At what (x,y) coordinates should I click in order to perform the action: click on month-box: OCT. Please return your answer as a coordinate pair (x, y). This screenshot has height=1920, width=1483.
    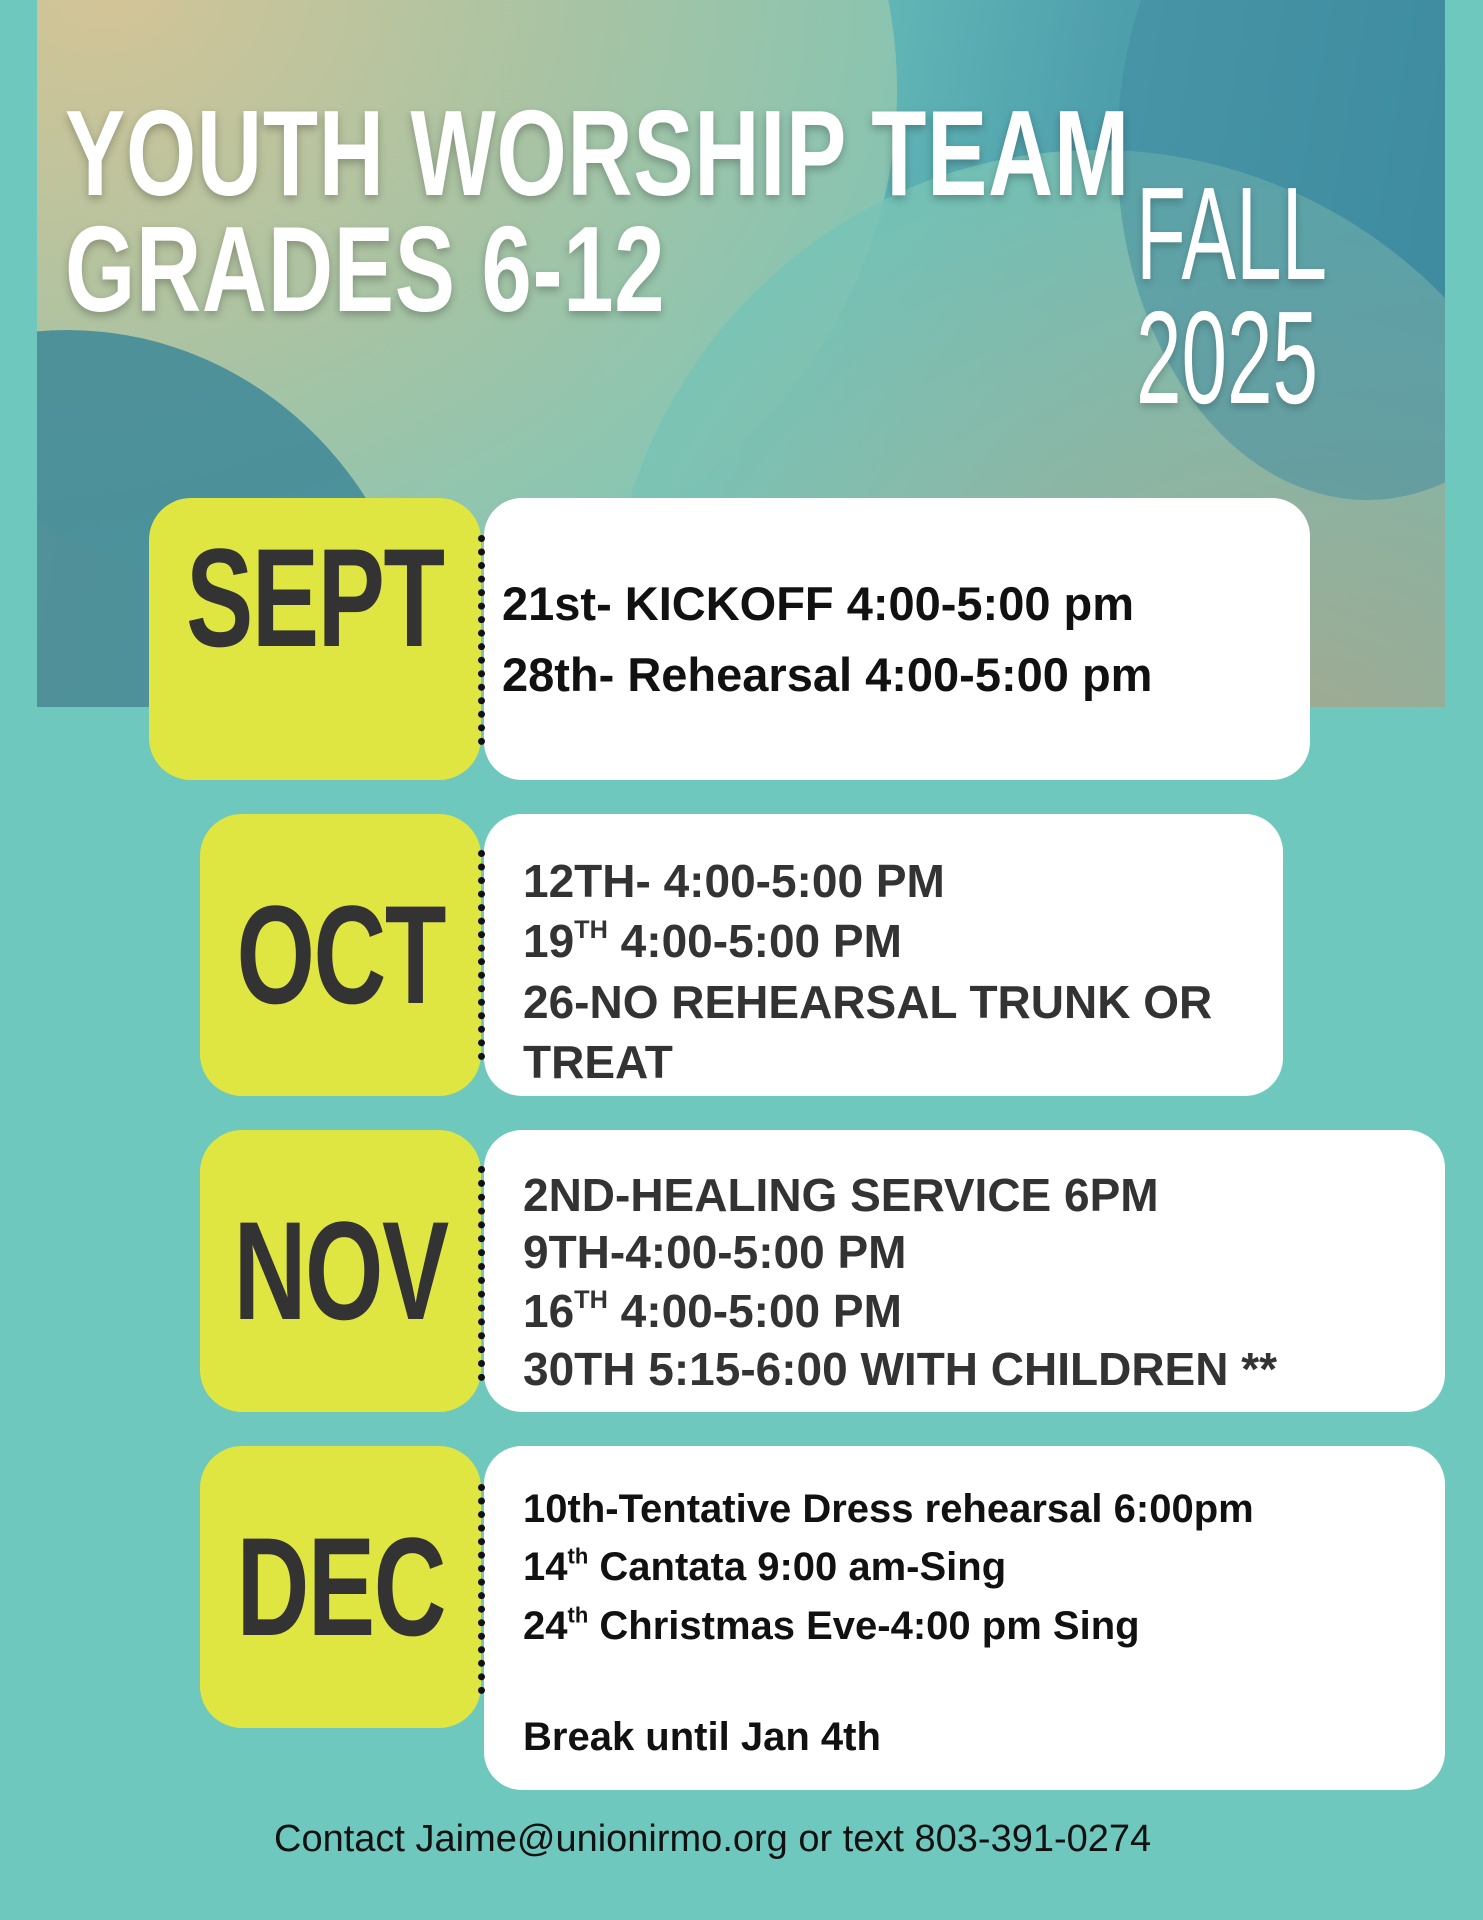
    Looking at the image, I should click on (340, 955).